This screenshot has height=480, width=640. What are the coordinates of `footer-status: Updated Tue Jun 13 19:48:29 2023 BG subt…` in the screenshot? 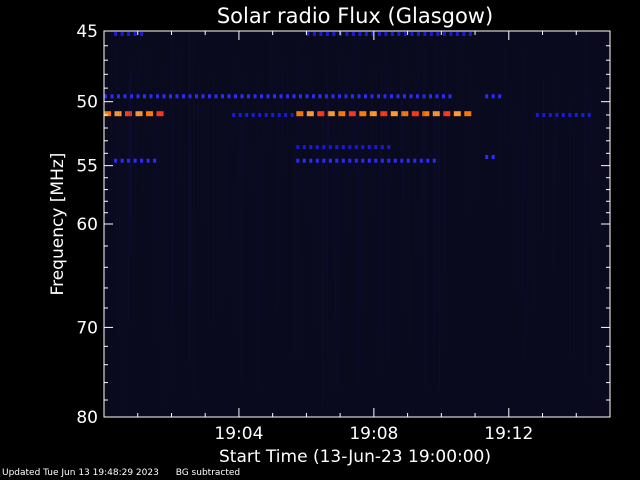 It's located at (121, 473).